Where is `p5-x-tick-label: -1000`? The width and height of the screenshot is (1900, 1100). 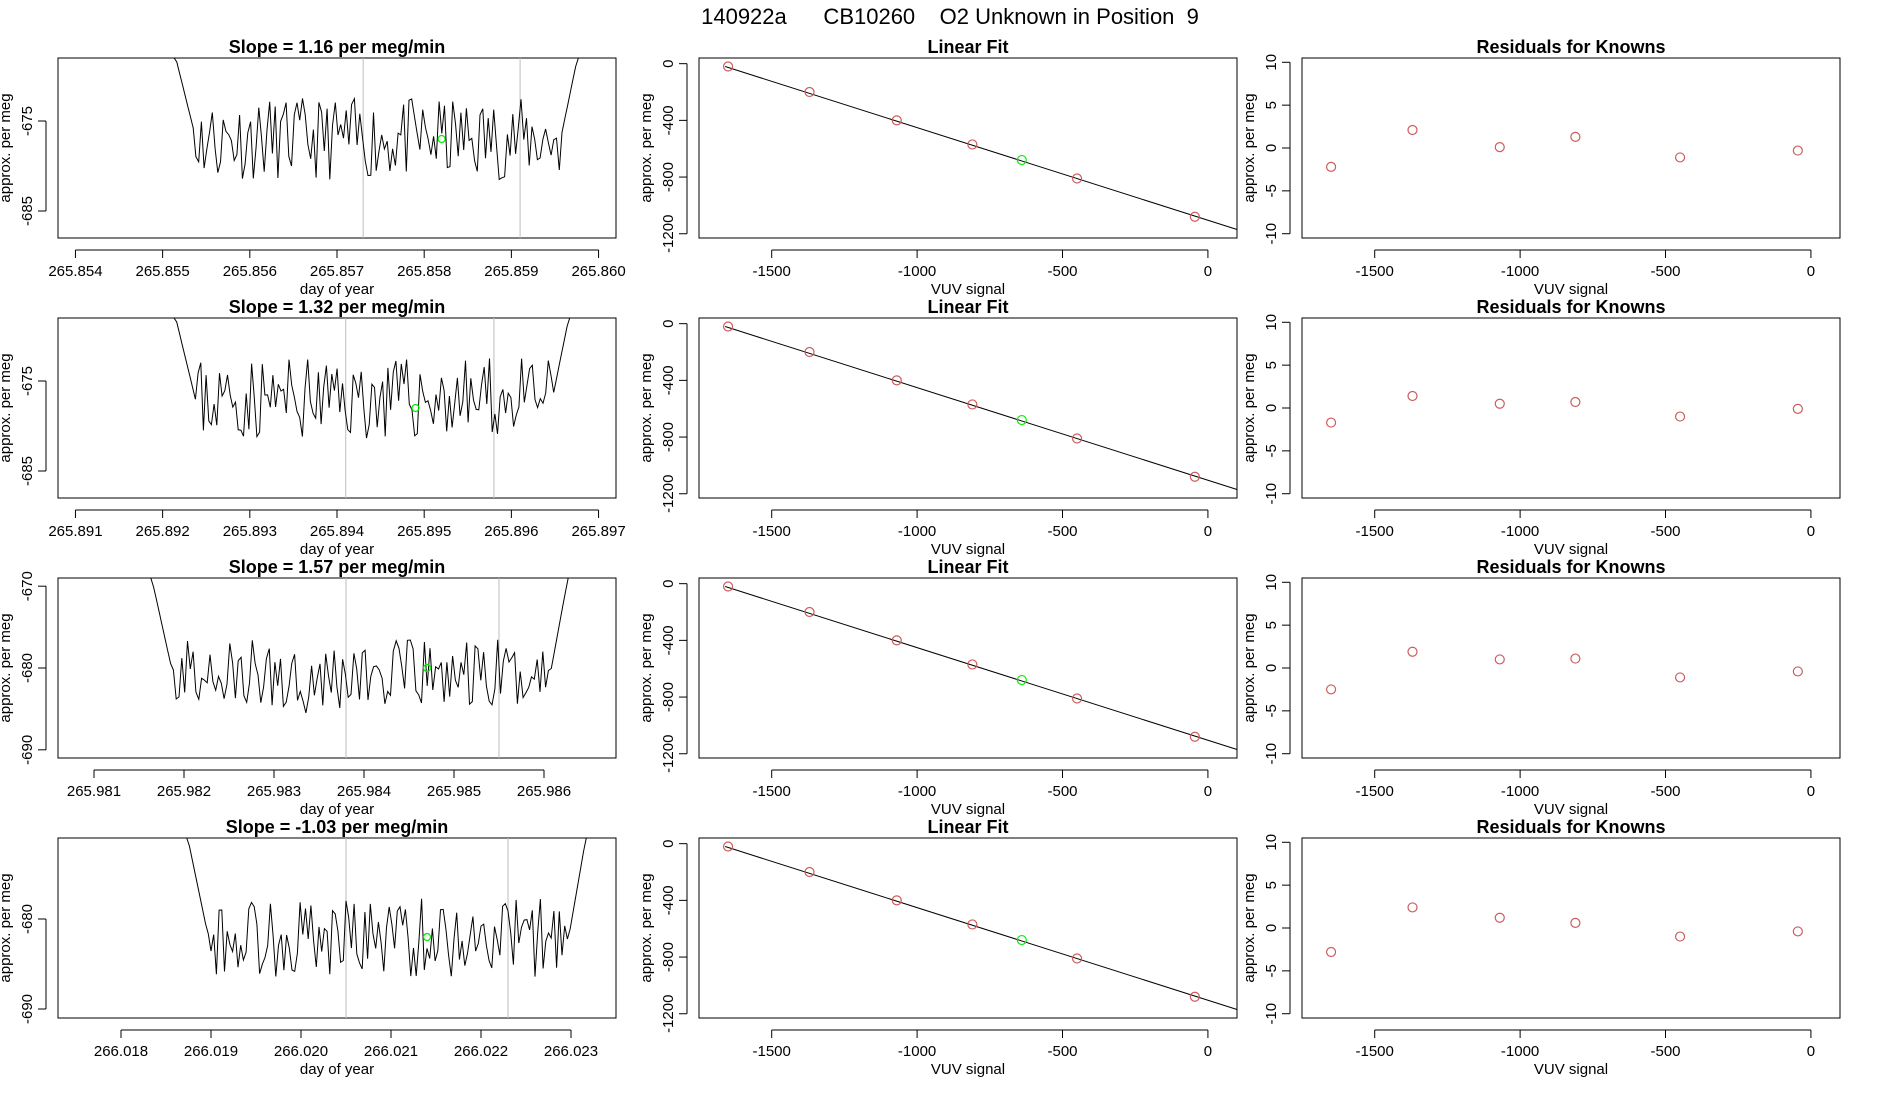
p5-x-tick-label: -1000 is located at coordinates (1520, 531).